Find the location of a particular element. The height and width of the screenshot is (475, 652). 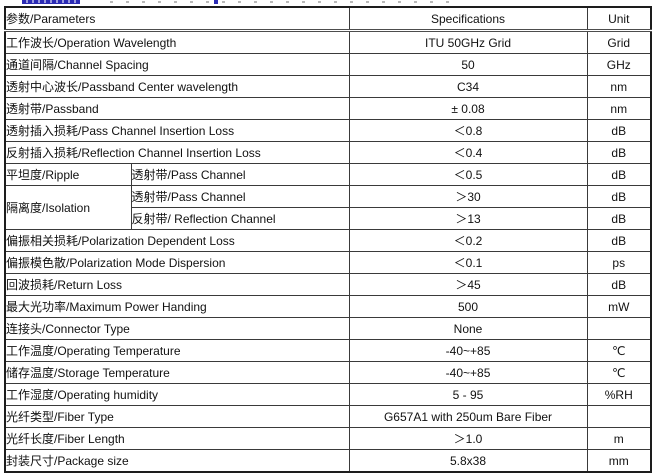

header-param-cell: 参数/Parameters is located at coordinates (177, 19).